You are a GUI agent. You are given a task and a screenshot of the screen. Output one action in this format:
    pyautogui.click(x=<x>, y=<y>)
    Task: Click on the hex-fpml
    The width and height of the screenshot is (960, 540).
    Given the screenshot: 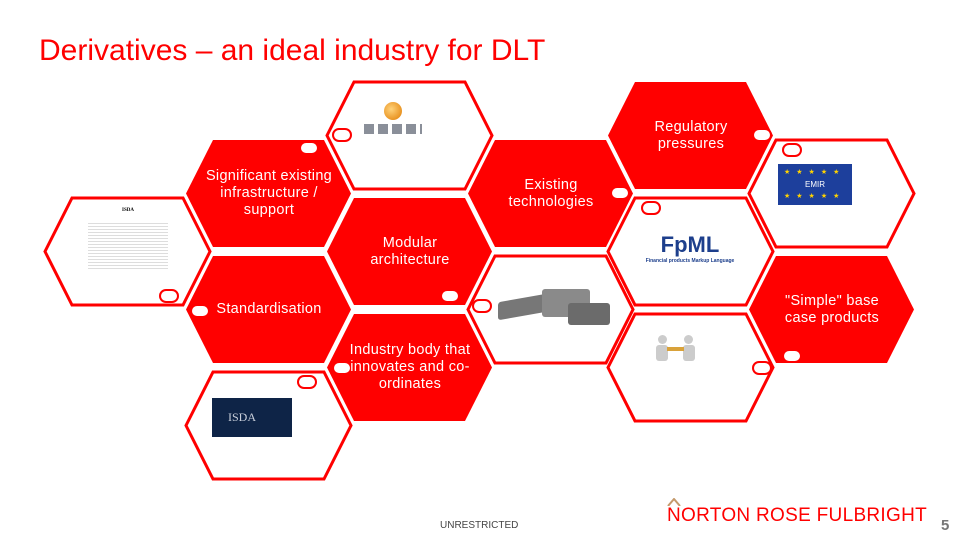 What is the action you would take?
    pyautogui.click(x=690, y=251)
    